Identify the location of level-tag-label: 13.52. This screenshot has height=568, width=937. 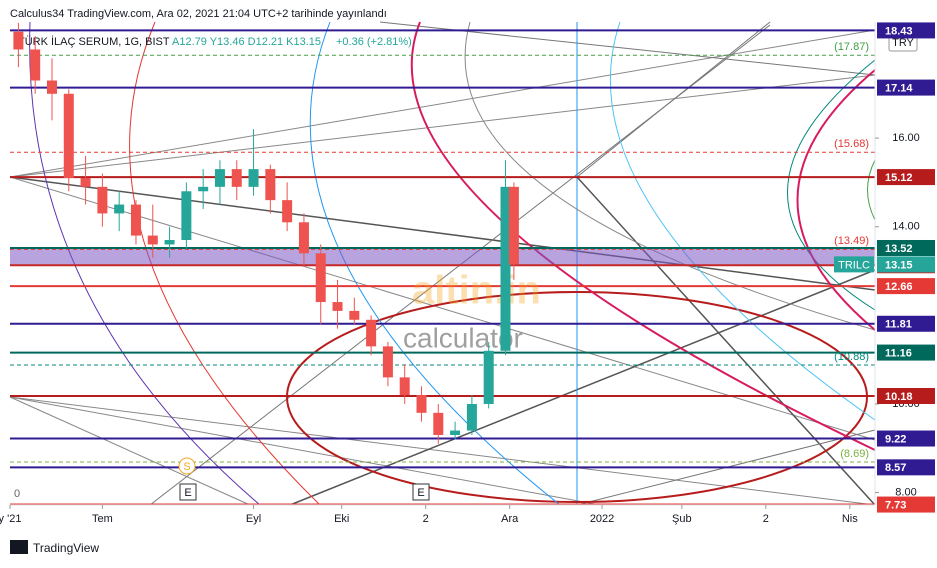
(899, 249).